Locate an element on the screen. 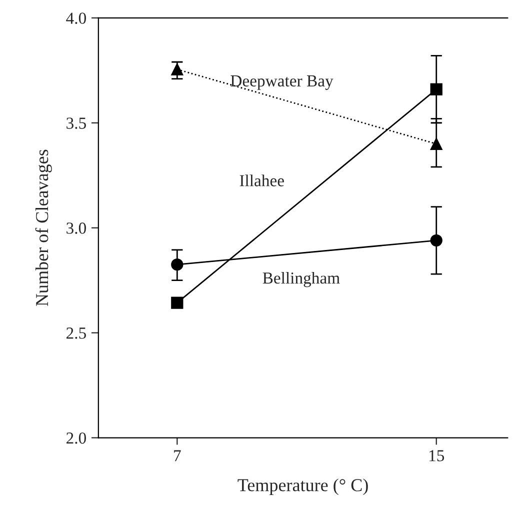 Image resolution: width=518 pixels, height=512 pixels. x-tick-label: 15 is located at coordinates (436, 456).